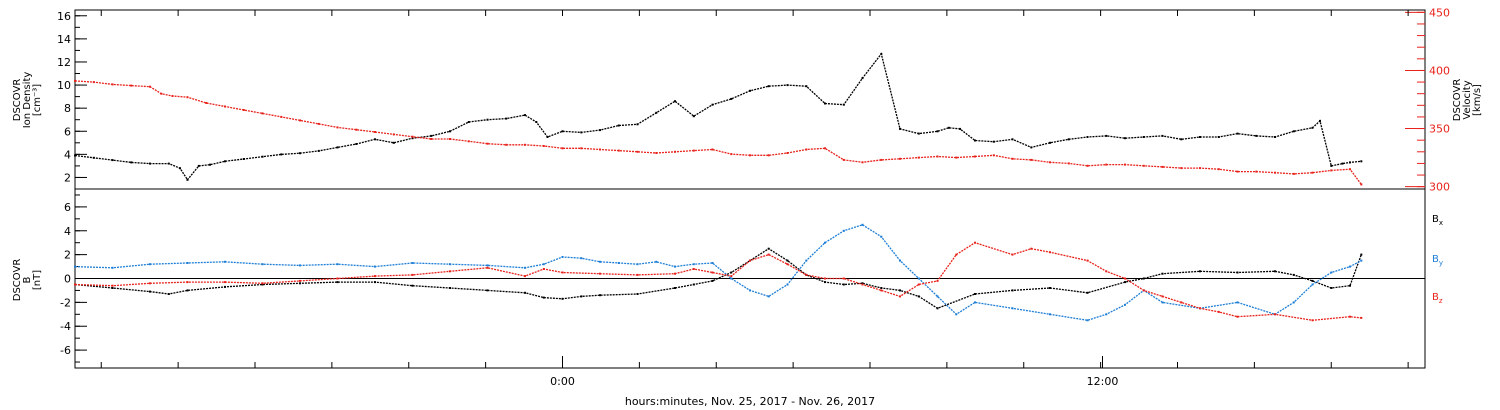 Image resolution: width=1500 pixels, height=410 pixels. What do you see at coordinates (65, 326) in the screenshot?
I see `y-tick-label: -4` at bounding box center [65, 326].